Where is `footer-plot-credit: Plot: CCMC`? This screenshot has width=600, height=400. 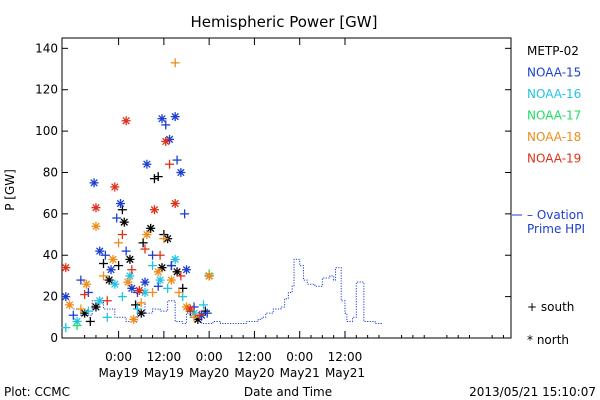
footer-plot-credit: Plot: CCMC is located at coordinates (37, 392).